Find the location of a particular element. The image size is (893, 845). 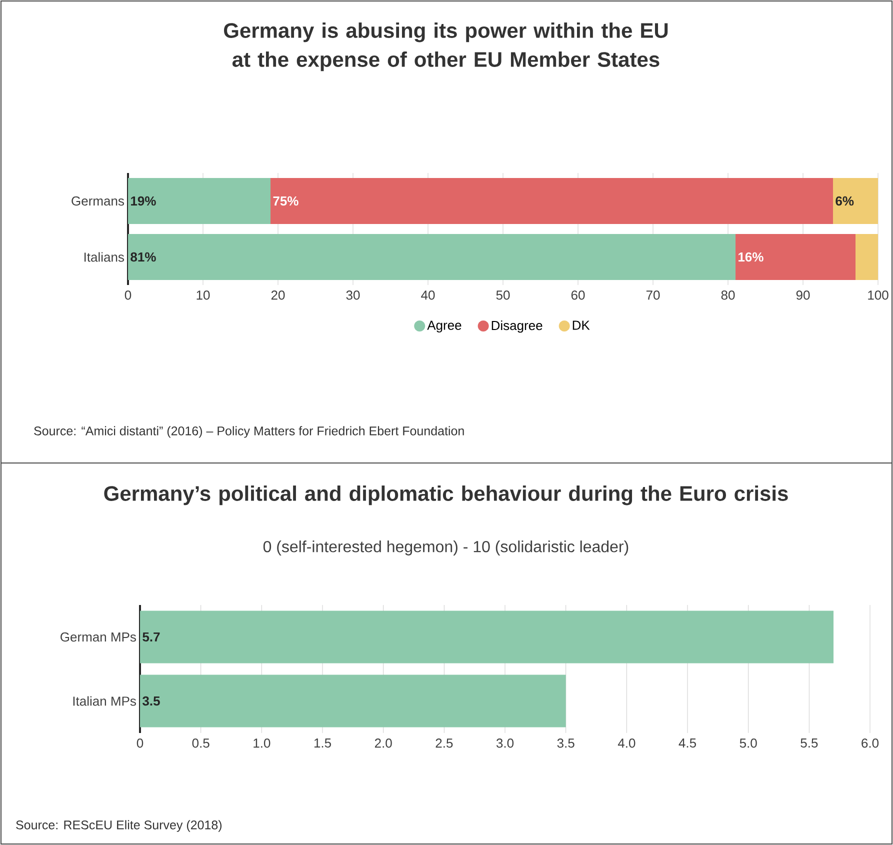

x-tick-label: 1.0 is located at coordinates (262, 743).